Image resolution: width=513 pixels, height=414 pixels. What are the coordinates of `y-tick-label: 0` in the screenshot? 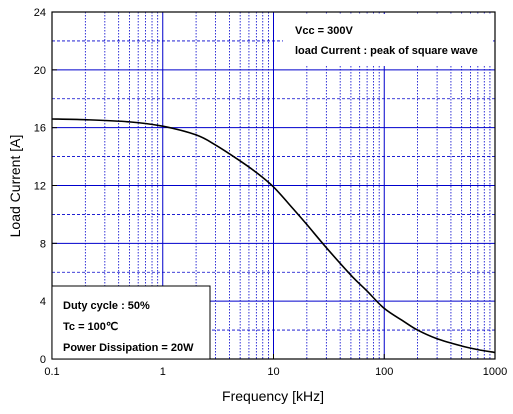 It's located at (43, 360).